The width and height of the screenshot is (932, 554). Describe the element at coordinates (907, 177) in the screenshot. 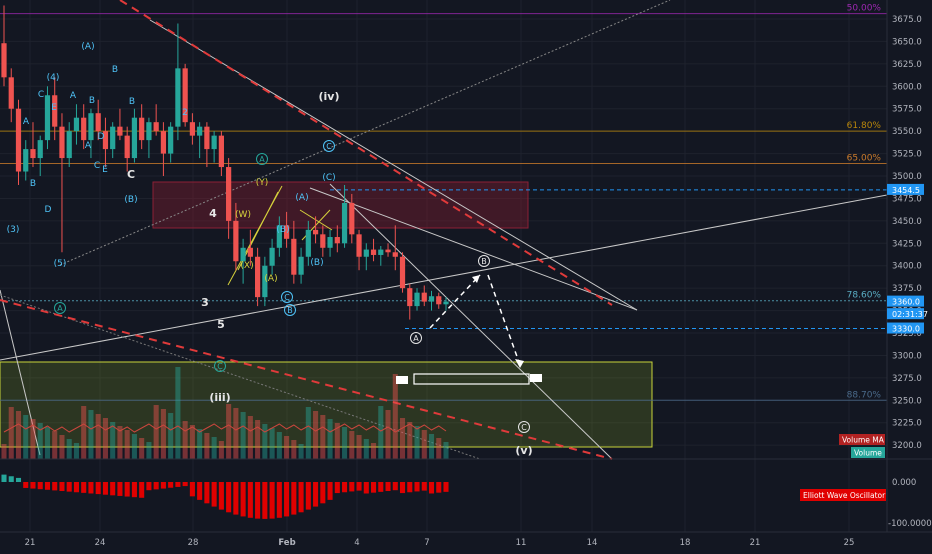

I see `price-axis-tick: 3500.0` at that location.